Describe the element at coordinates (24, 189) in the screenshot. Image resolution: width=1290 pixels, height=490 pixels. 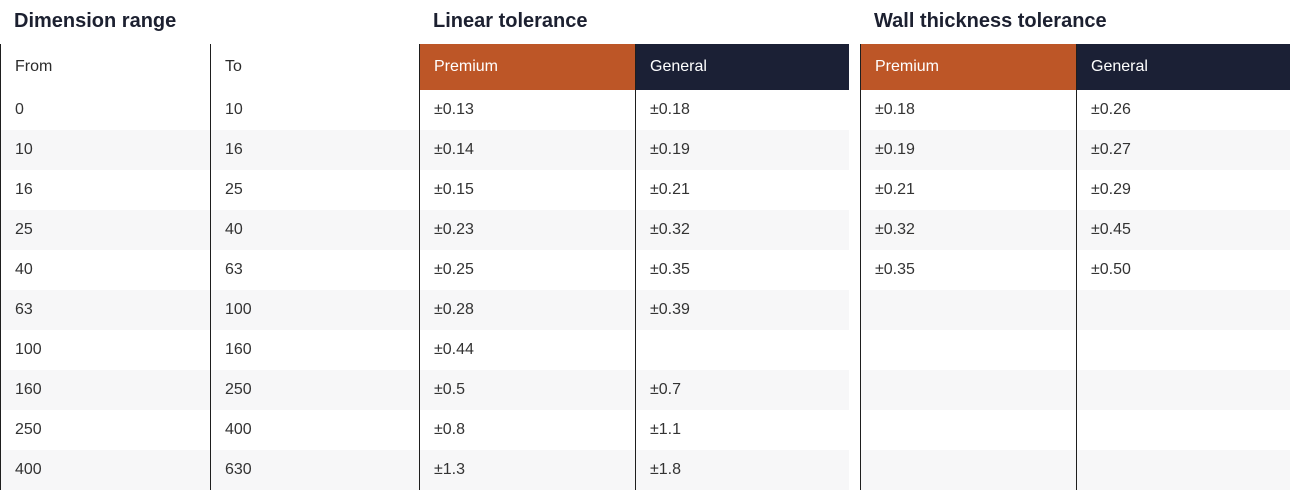
I see `cell-from: 16` at that location.